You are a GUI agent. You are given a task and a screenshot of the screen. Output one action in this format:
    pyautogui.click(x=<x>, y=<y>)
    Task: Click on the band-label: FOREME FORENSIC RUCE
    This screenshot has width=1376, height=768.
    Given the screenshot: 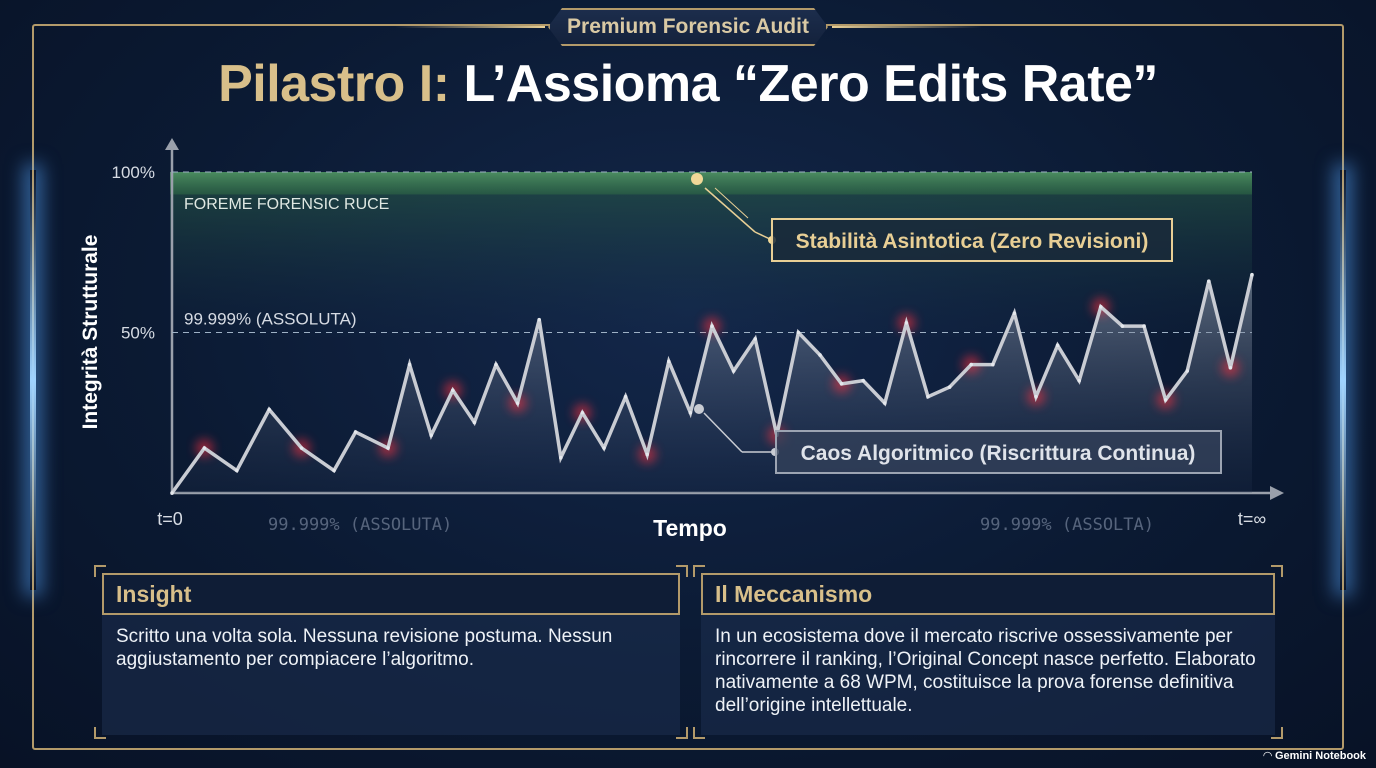 What is the action you would take?
    pyautogui.click(x=286, y=204)
    